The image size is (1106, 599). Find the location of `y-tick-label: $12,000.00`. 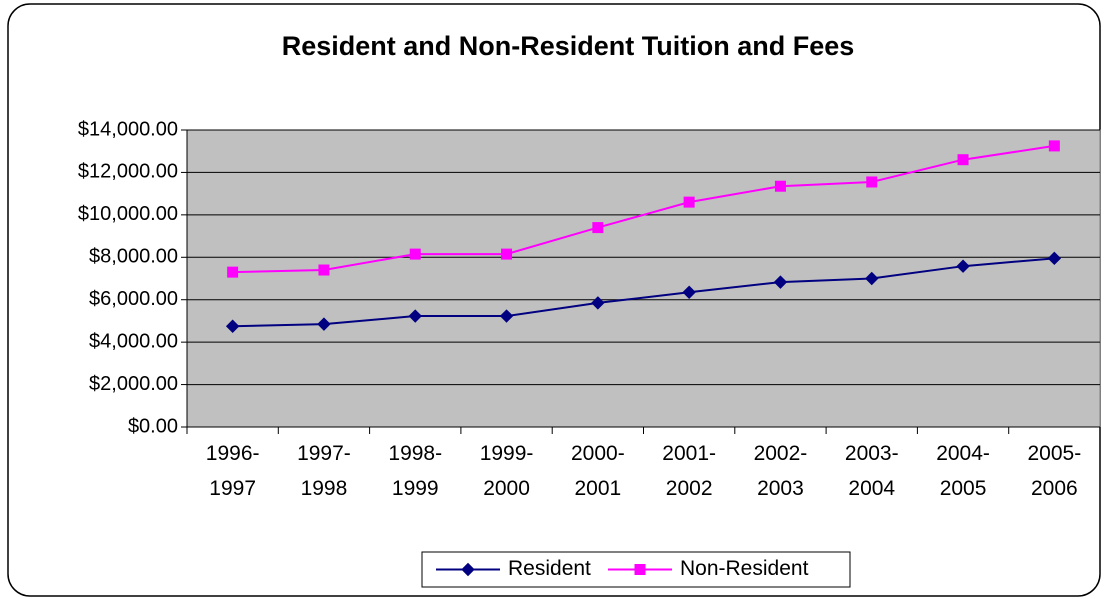

y-tick-label: $12,000.00 is located at coordinates (128, 172).